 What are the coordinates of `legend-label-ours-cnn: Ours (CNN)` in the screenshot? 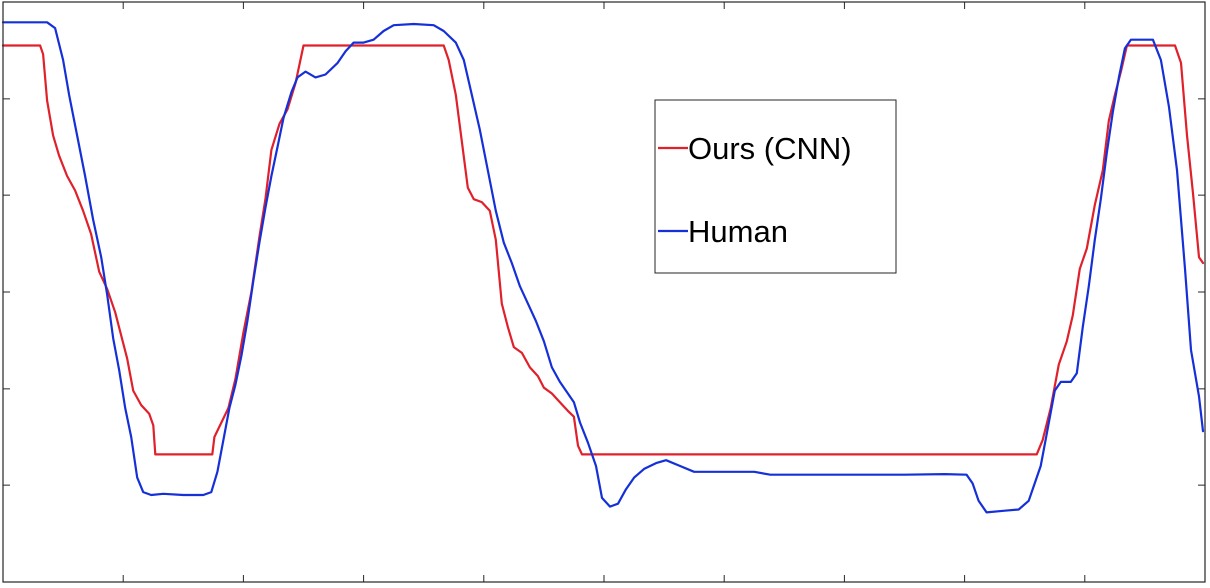 It's located at (770, 148).